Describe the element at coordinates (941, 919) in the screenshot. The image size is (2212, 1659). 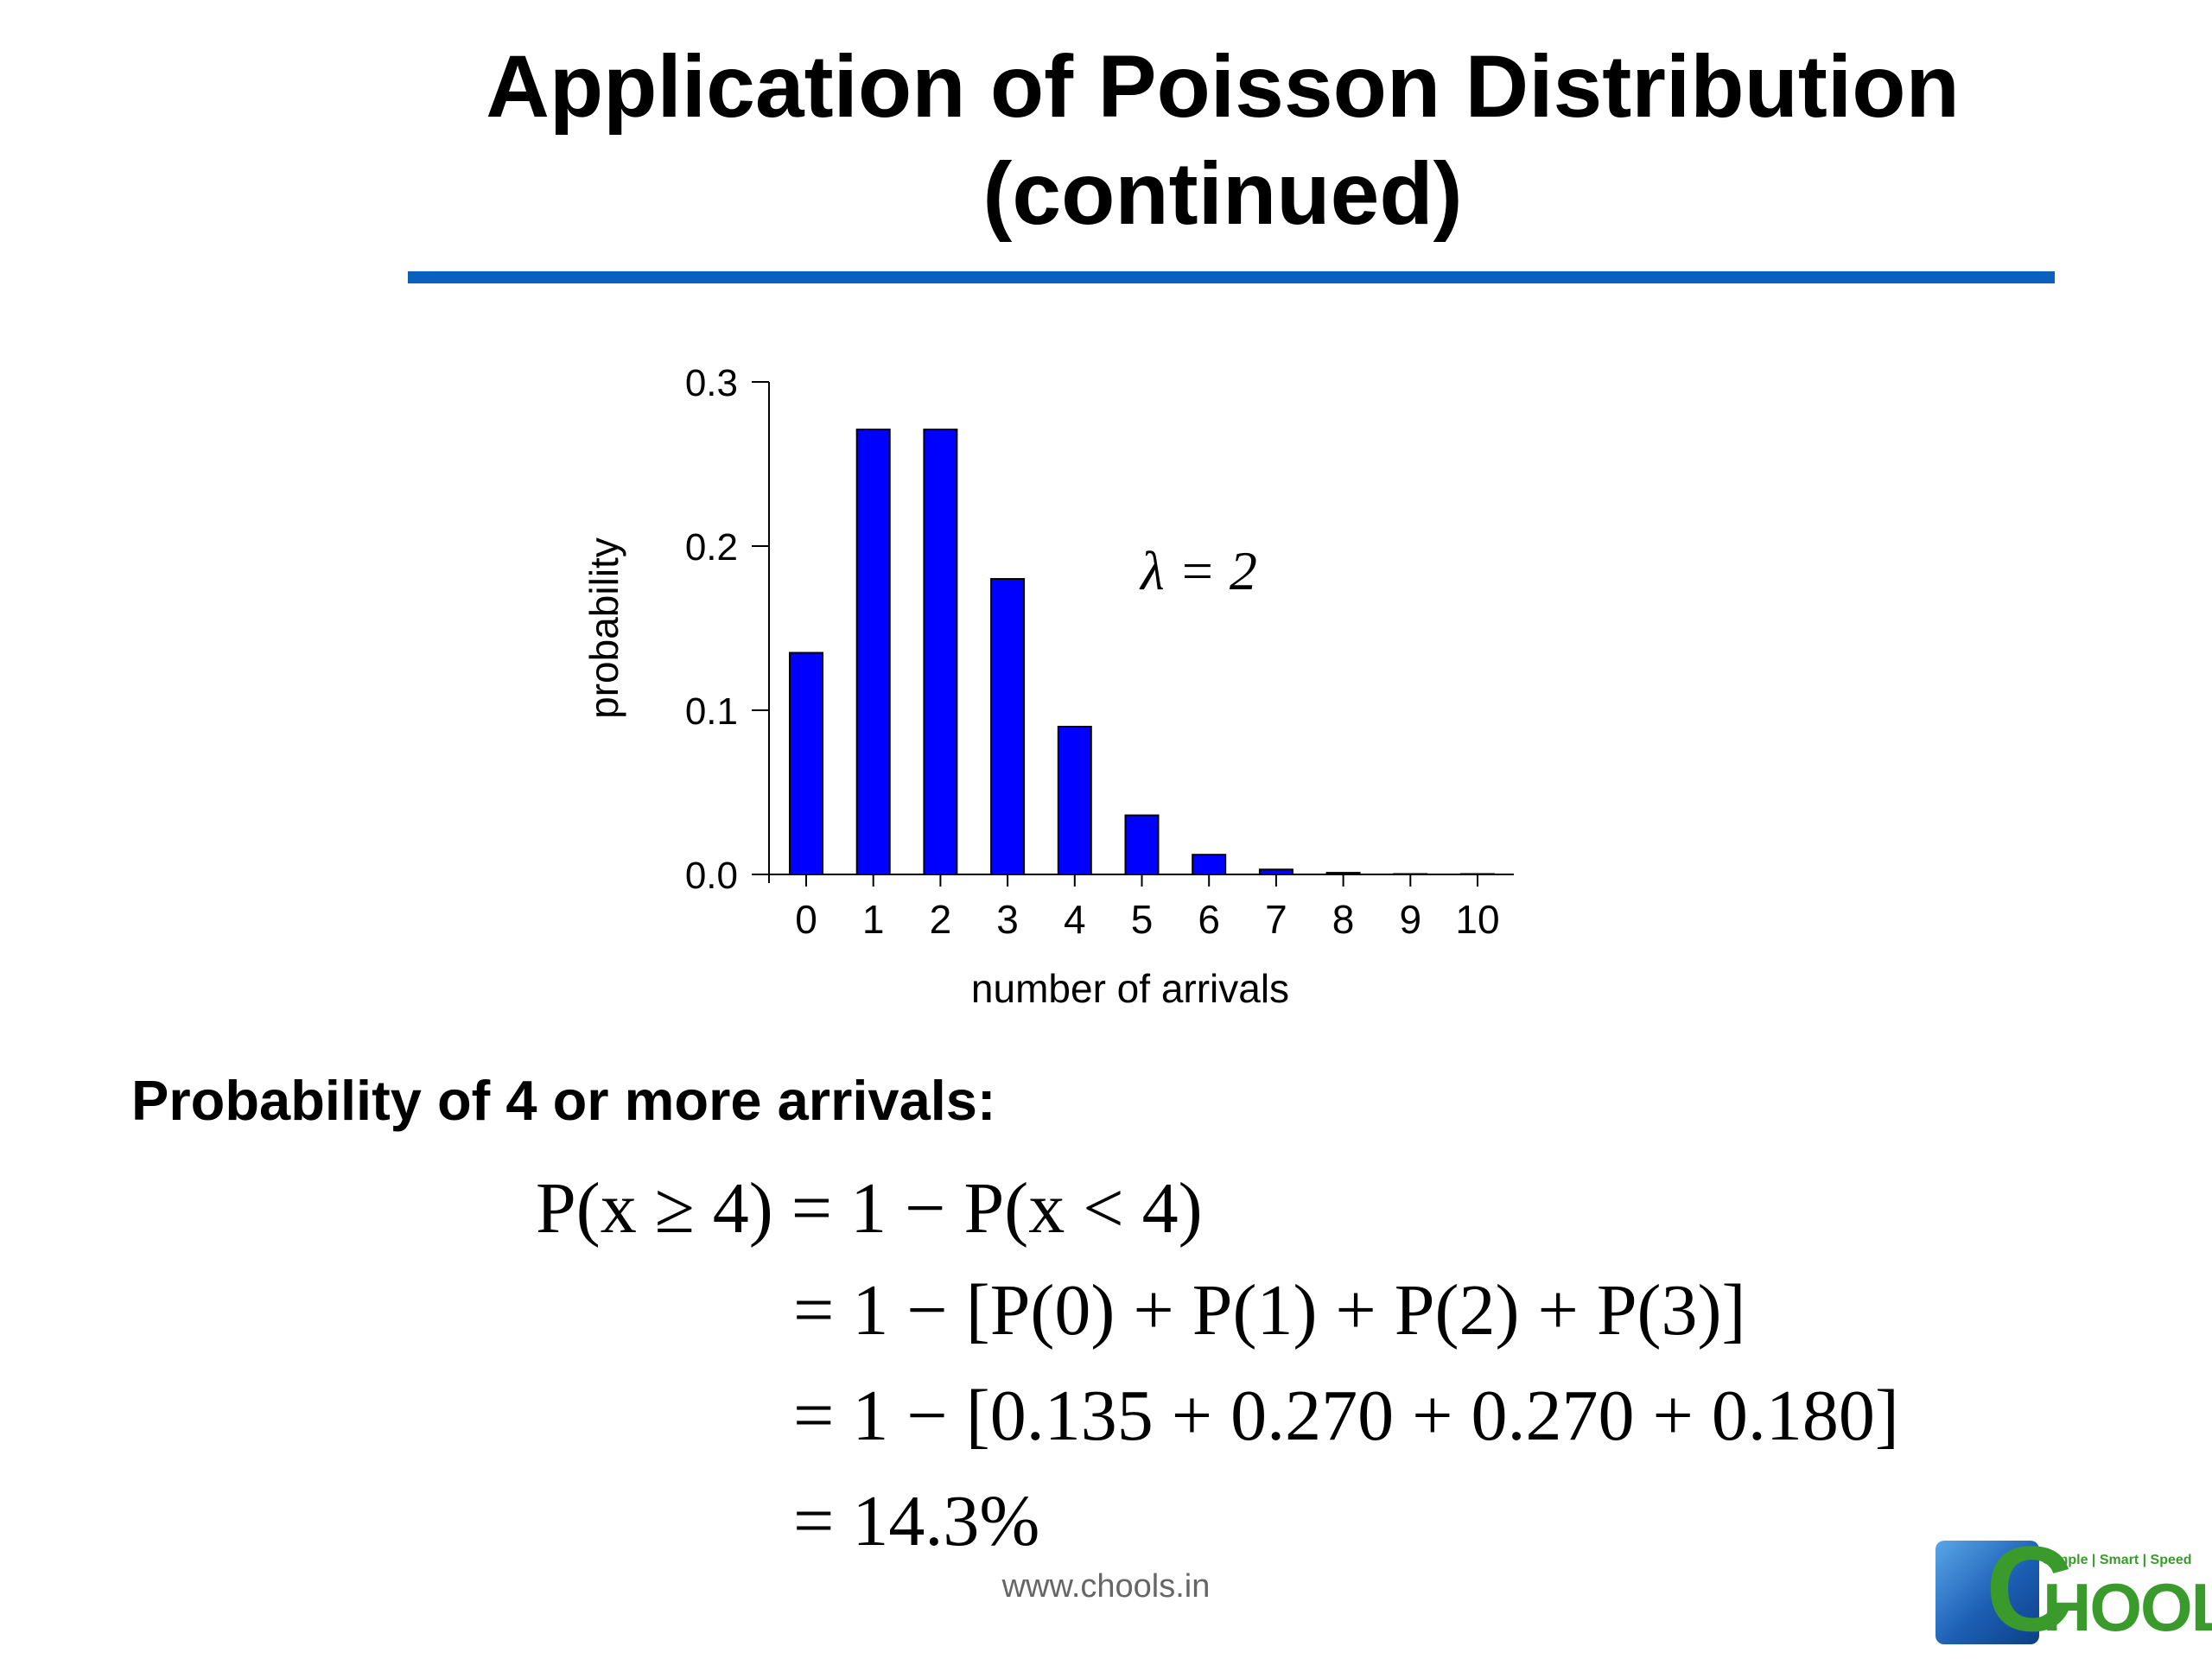
I see `x-tick-label: 2` at that location.